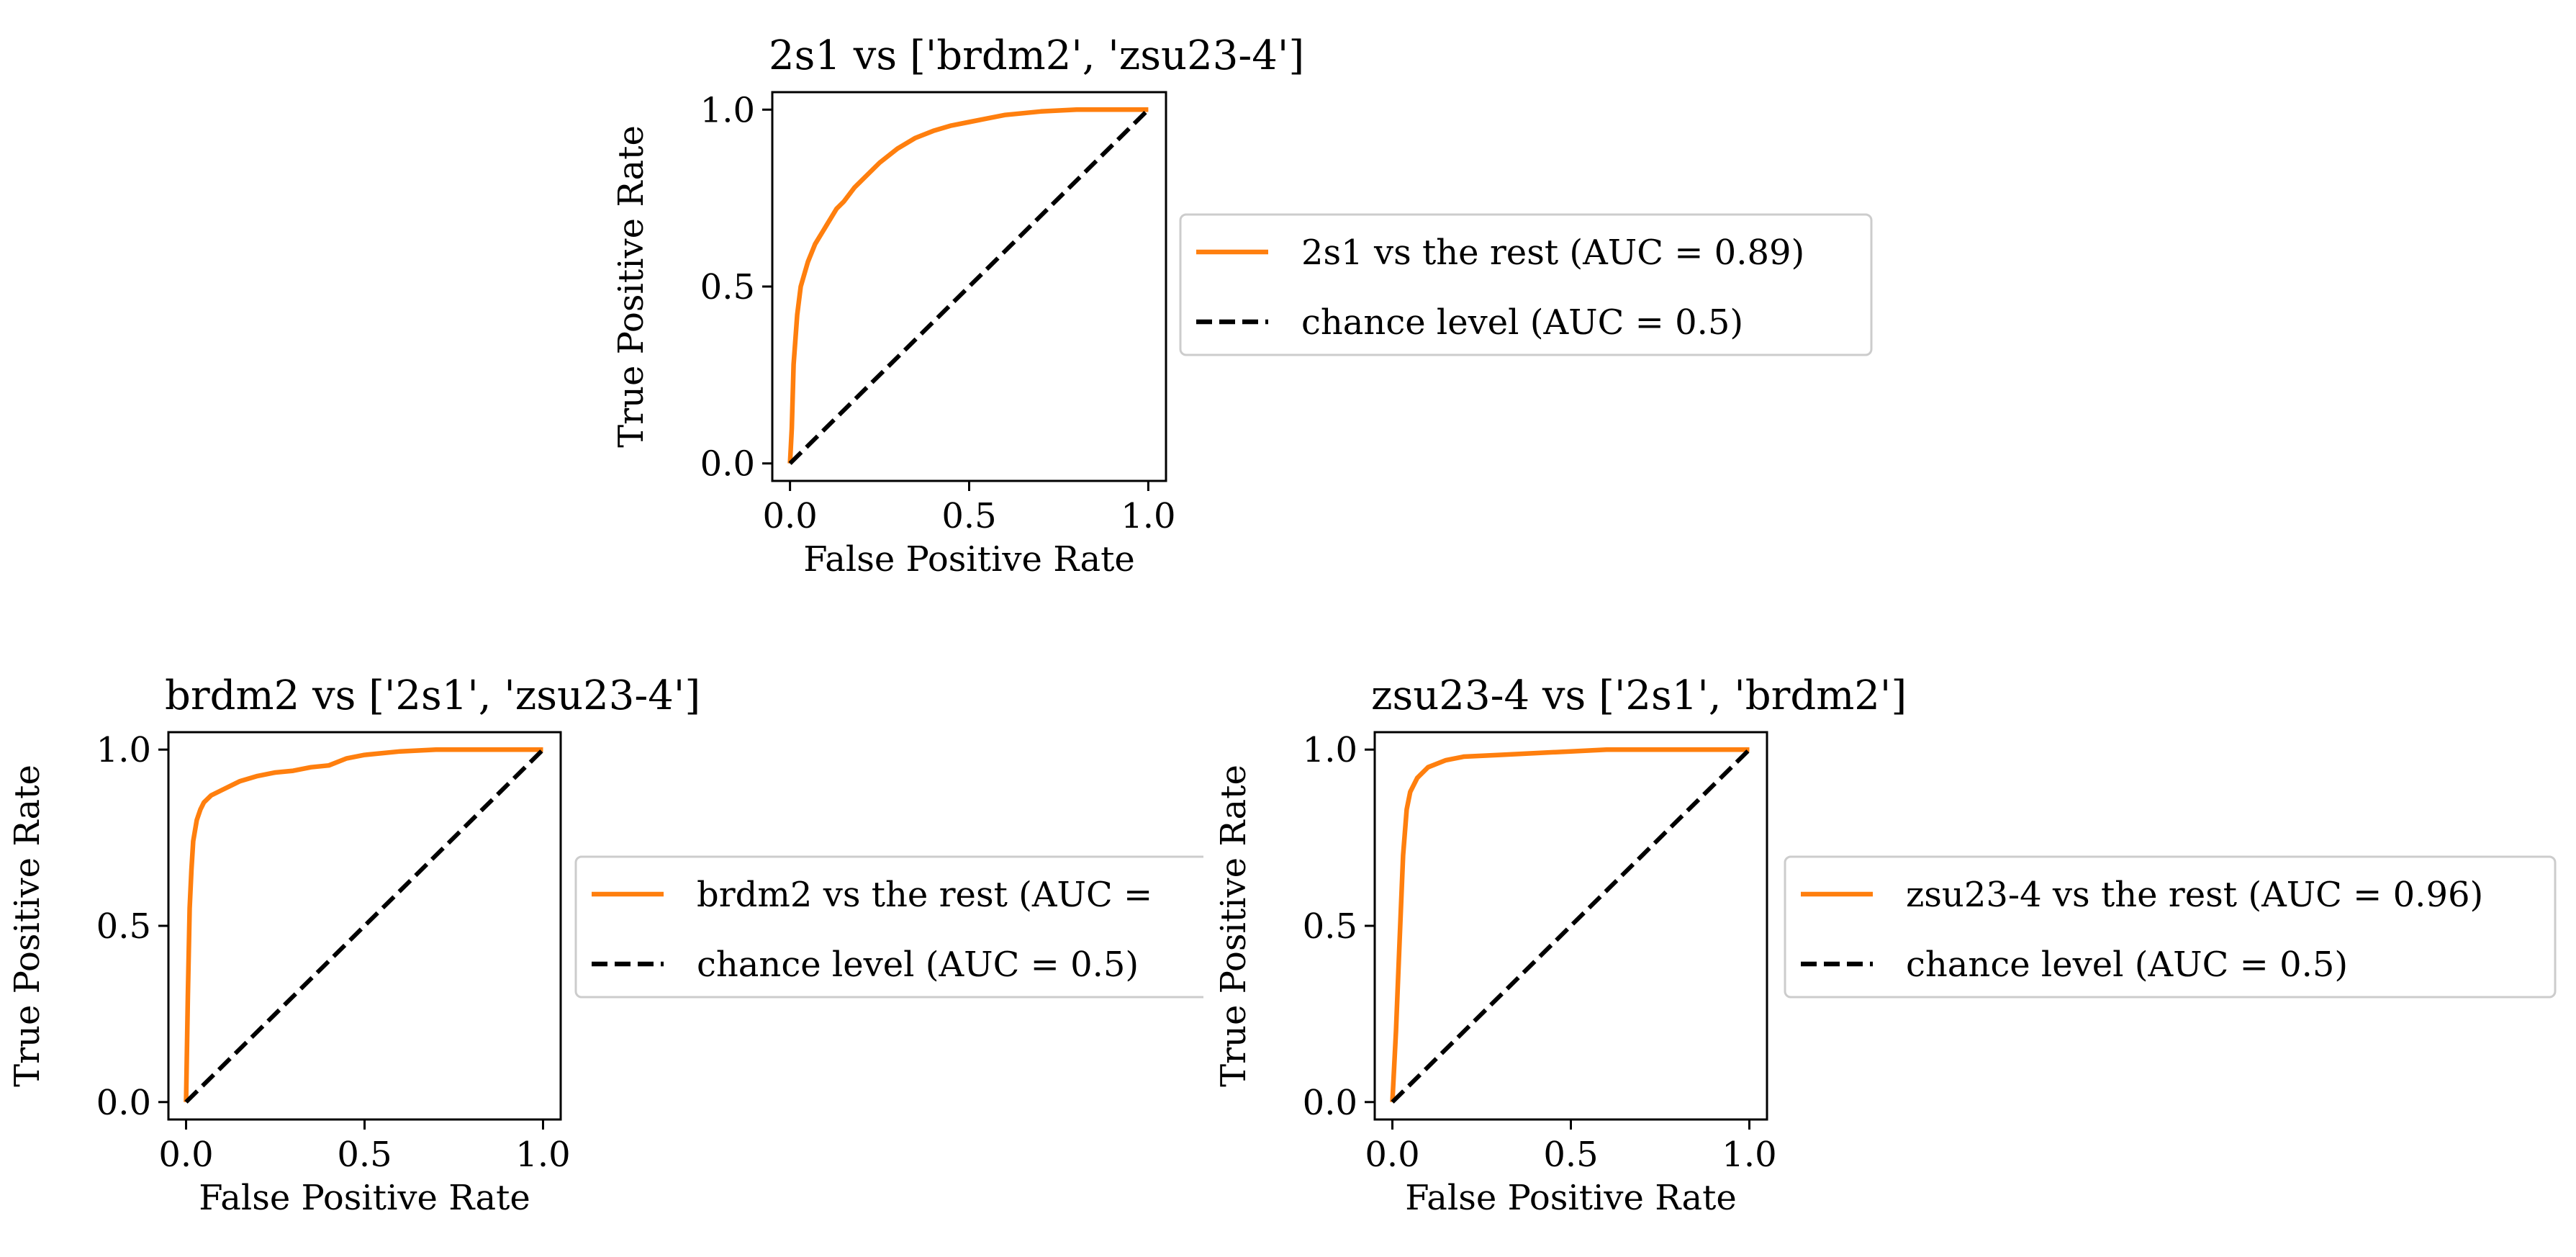 This screenshot has height=1257, width=2576. Describe the element at coordinates (1036, 55) in the screenshot. I see `chart-title: 2s1 vs ['brdm2', 'zsu23-4']` at that location.